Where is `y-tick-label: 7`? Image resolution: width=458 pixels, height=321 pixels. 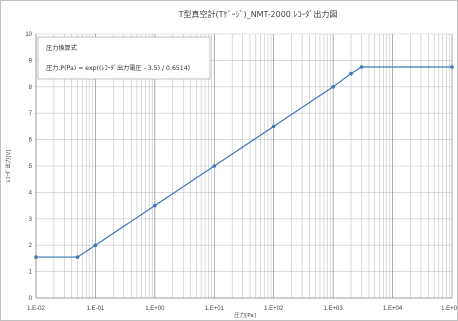 y-tick-label: 7 is located at coordinates (31, 114).